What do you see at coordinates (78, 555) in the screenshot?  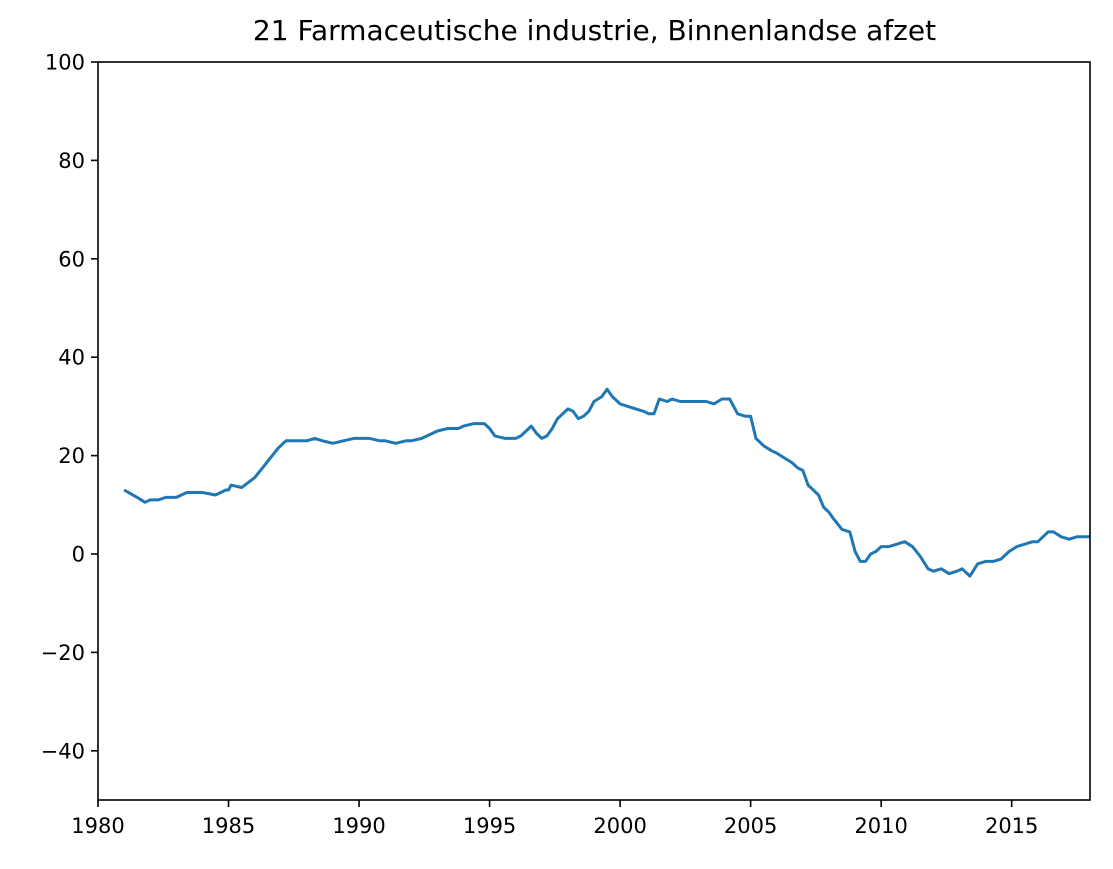 I see `y-tick-label: 0` at bounding box center [78, 555].